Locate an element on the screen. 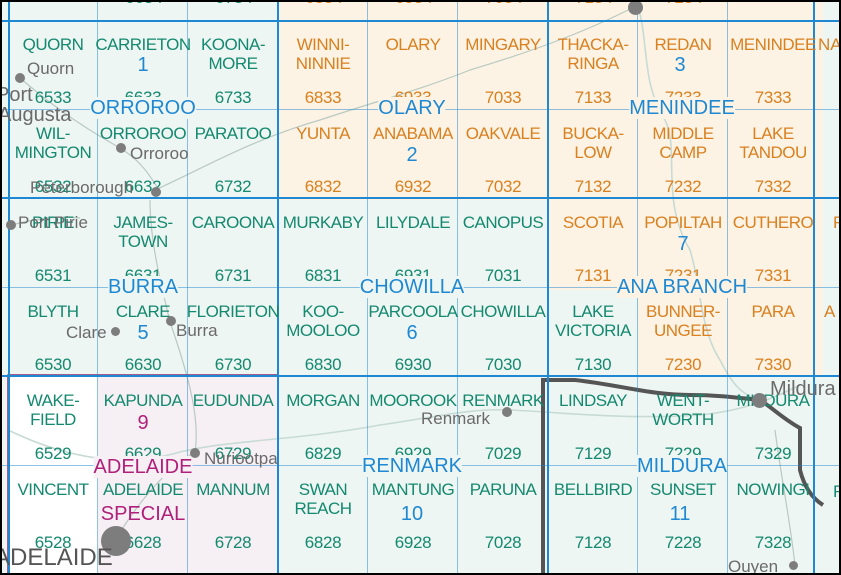 The image size is (841, 575). town-dot-peterborough is located at coordinates (156, 192).